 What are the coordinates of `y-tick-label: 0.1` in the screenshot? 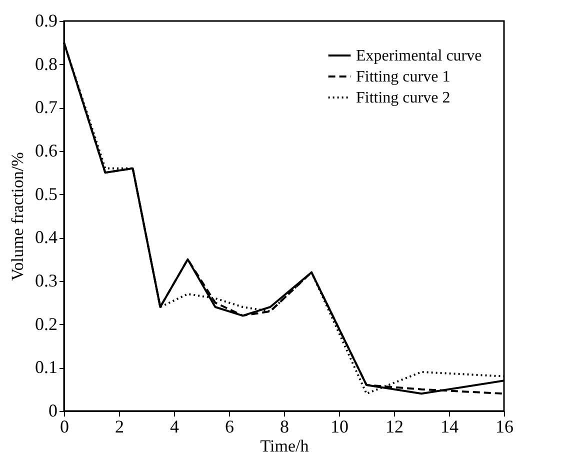 It's located at (46, 367).